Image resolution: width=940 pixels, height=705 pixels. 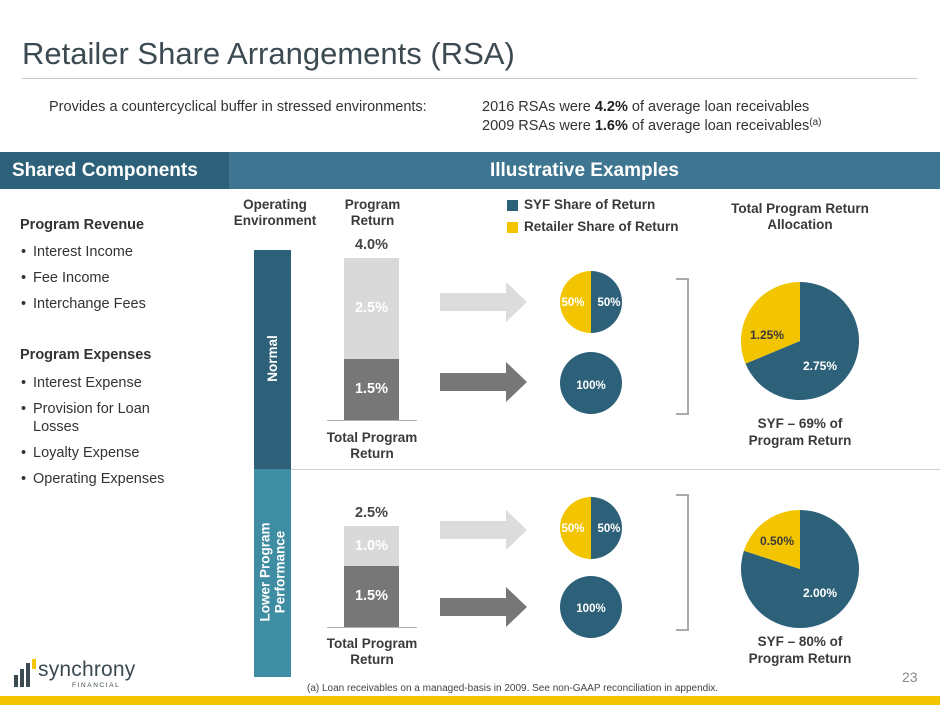 What do you see at coordinates (615, 469) in the screenshot?
I see `scenario-divider` at bounding box center [615, 469].